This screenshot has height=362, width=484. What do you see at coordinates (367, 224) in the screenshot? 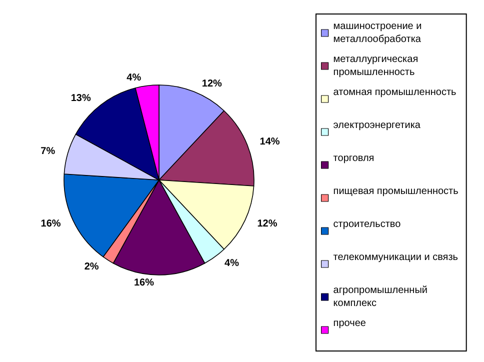
I see `legend-label: строительство` at bounding box center [367, 224].